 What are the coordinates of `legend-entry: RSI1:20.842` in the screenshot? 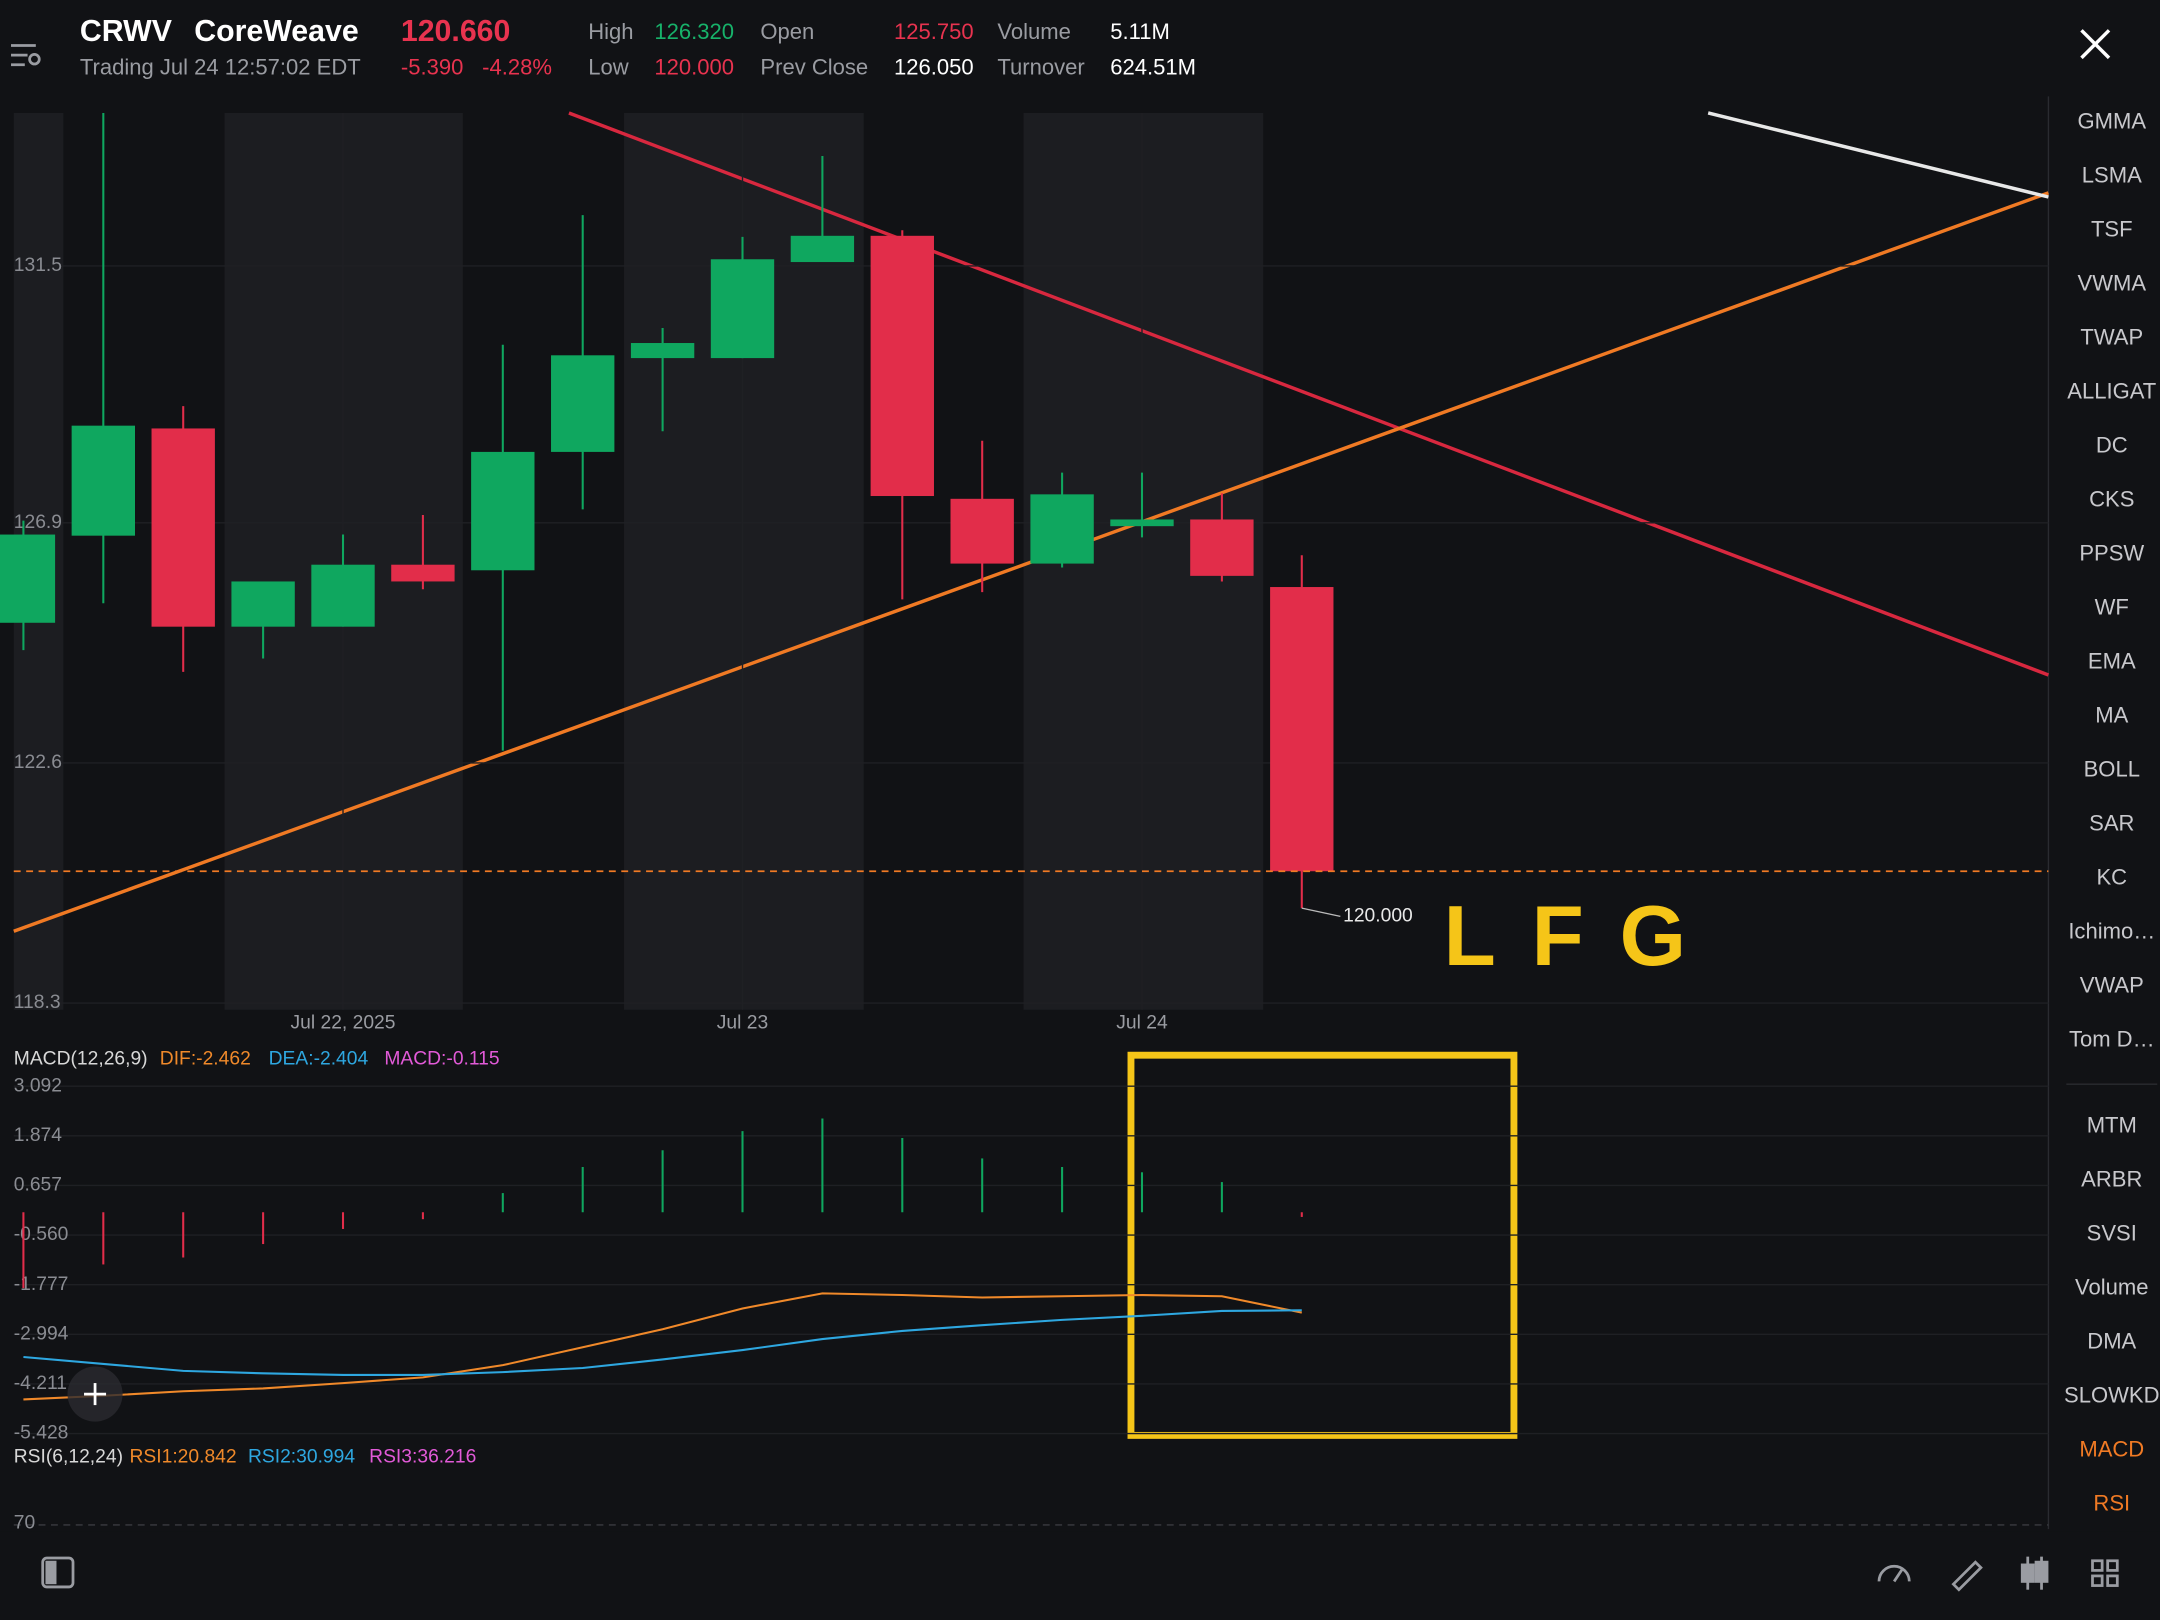 It's located at (182, 1457).